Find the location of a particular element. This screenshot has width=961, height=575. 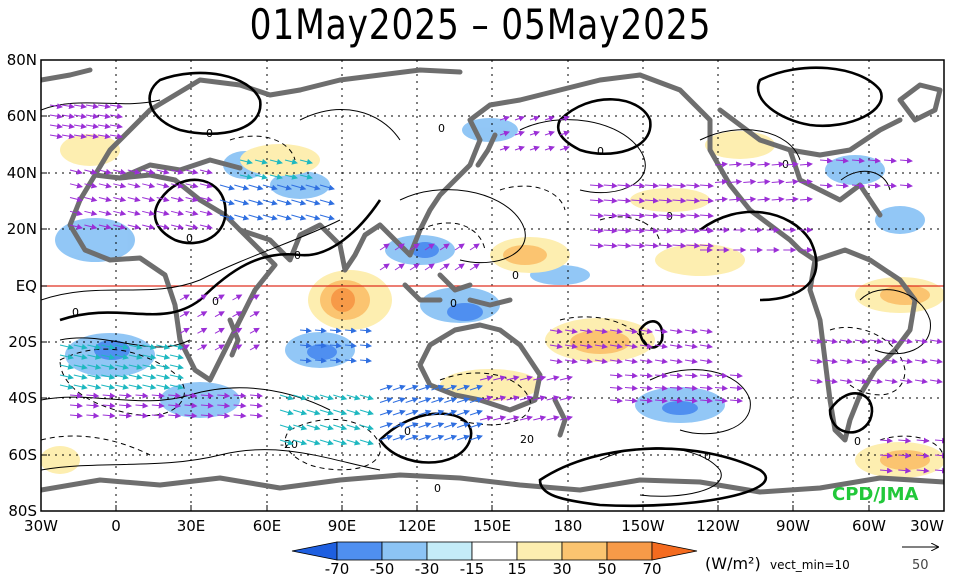

colorbar-right-triangle is located at coordinates (674, 551).